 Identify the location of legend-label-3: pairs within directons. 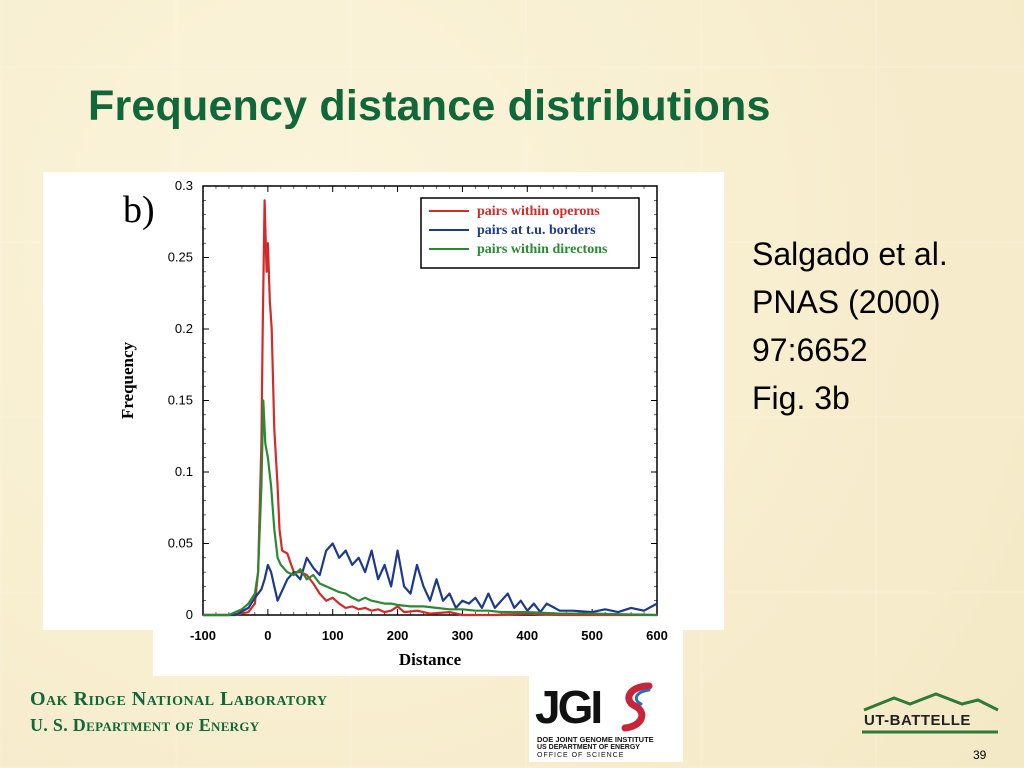
(542, 249).